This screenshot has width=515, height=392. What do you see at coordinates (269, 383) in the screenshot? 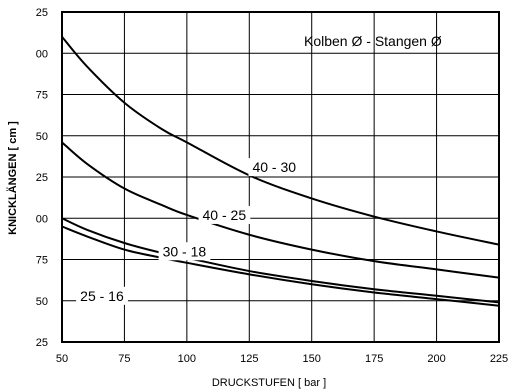
I see `x-axis-title: DRUCKSTUFEN [ bar ]` at bounding box center [269, 383].